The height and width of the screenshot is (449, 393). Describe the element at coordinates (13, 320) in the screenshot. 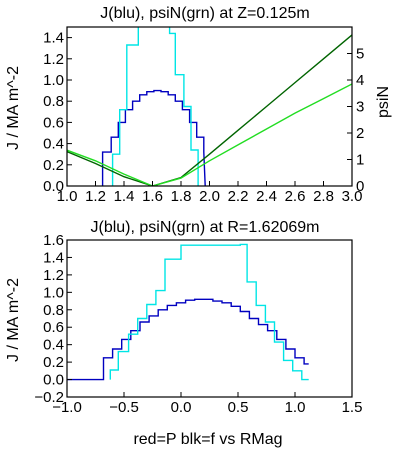

I see `chart-2-ylabel: J / MA m^-2` at that location.